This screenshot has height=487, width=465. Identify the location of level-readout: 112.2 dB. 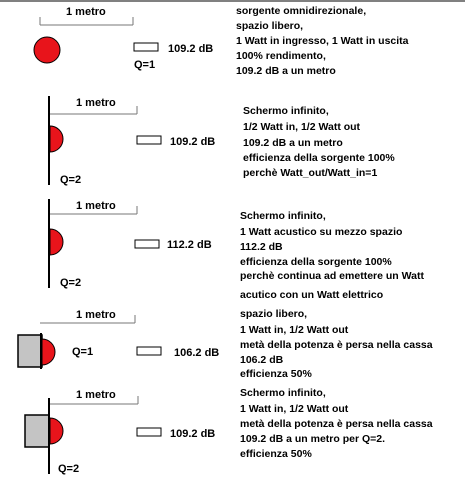
(189, 245).